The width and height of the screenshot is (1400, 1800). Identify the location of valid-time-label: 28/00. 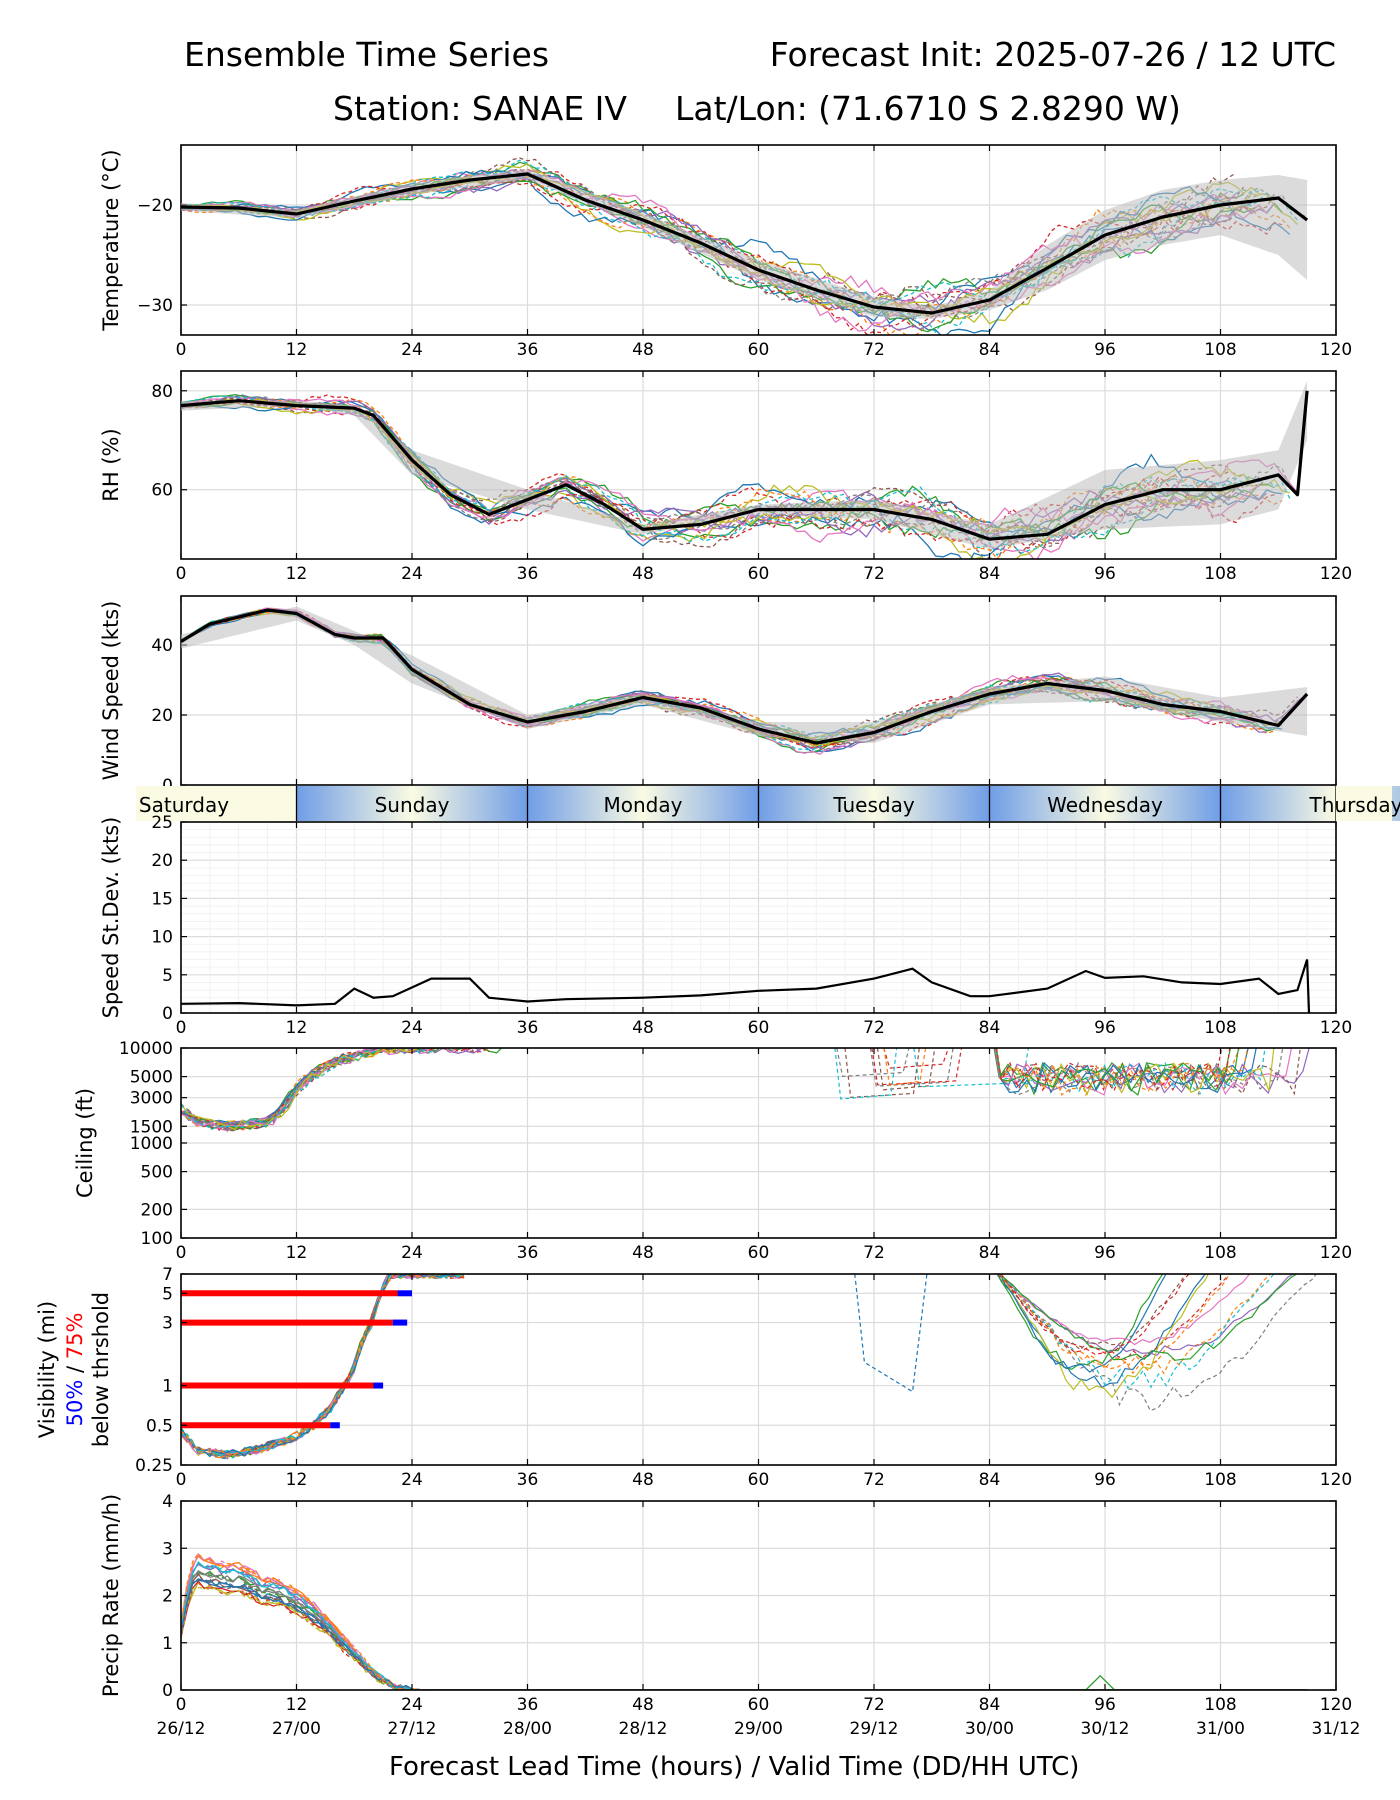
(527, 1729).